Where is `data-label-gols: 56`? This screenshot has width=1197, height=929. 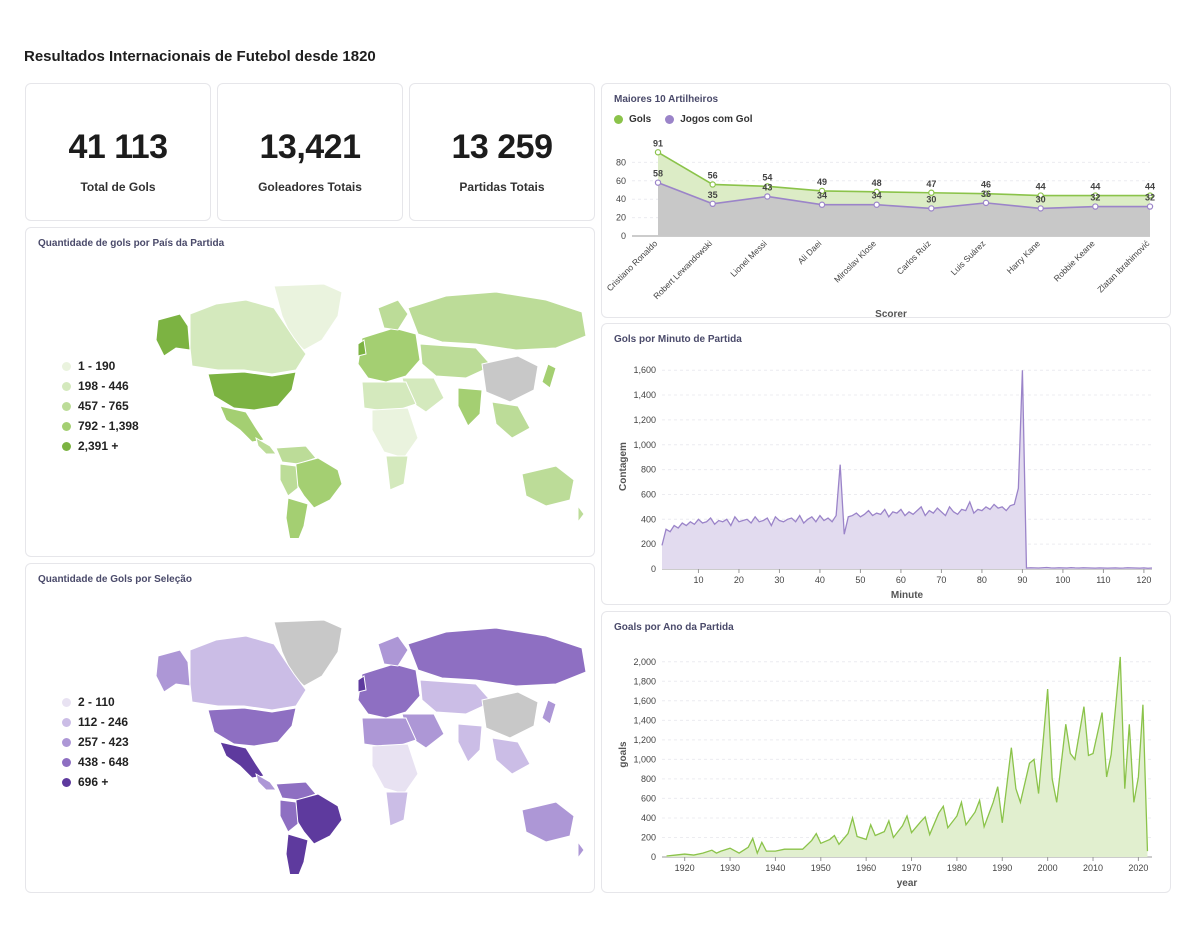 data-label-gols: 56 is located at coordinates (713, 175).